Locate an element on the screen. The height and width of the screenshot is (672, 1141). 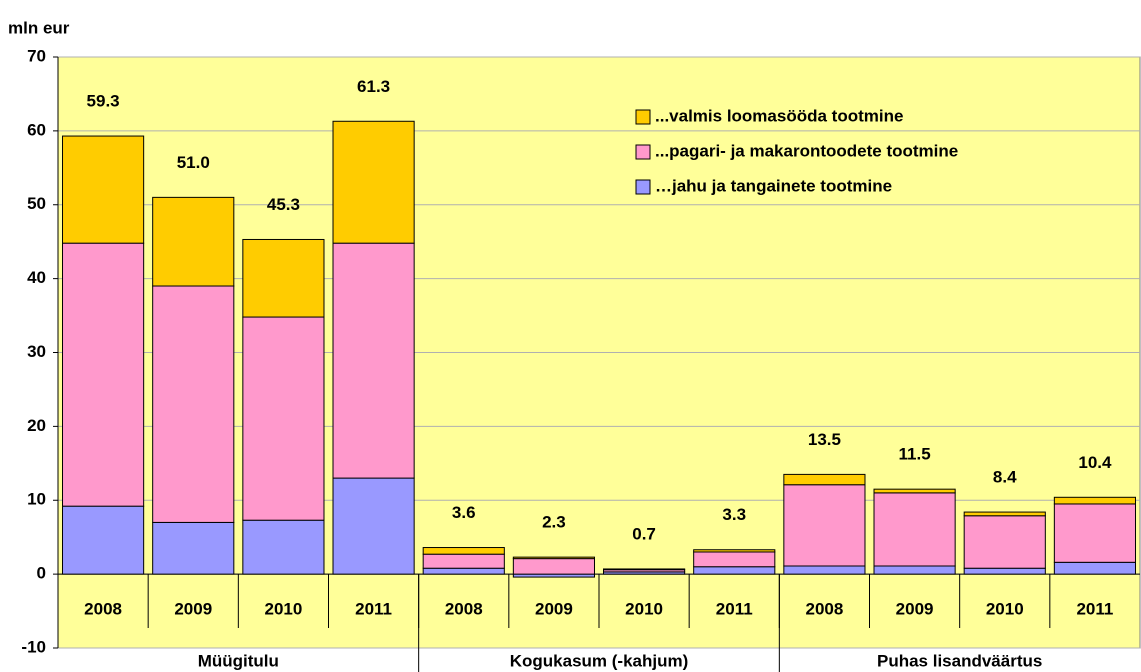
total-label: 11.5 is located at coordinates (915, 454).